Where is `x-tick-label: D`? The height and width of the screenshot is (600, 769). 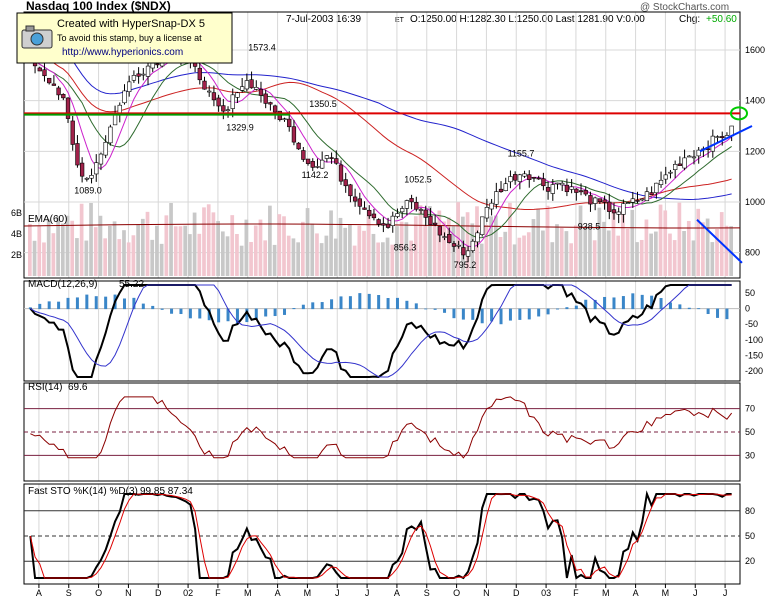 x-tick-label: D is located at coordinates (516, 593).